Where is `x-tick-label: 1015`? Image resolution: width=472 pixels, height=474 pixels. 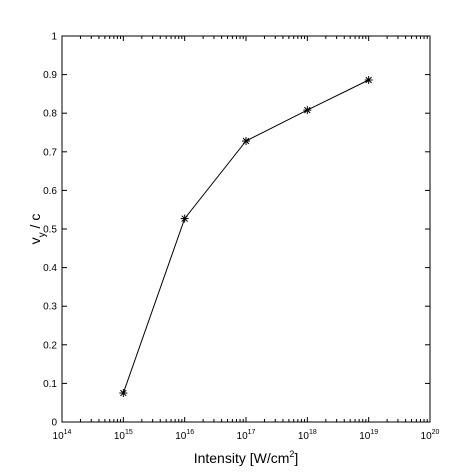
x-tick-label: 1015 is located at coordinates (123, 435).